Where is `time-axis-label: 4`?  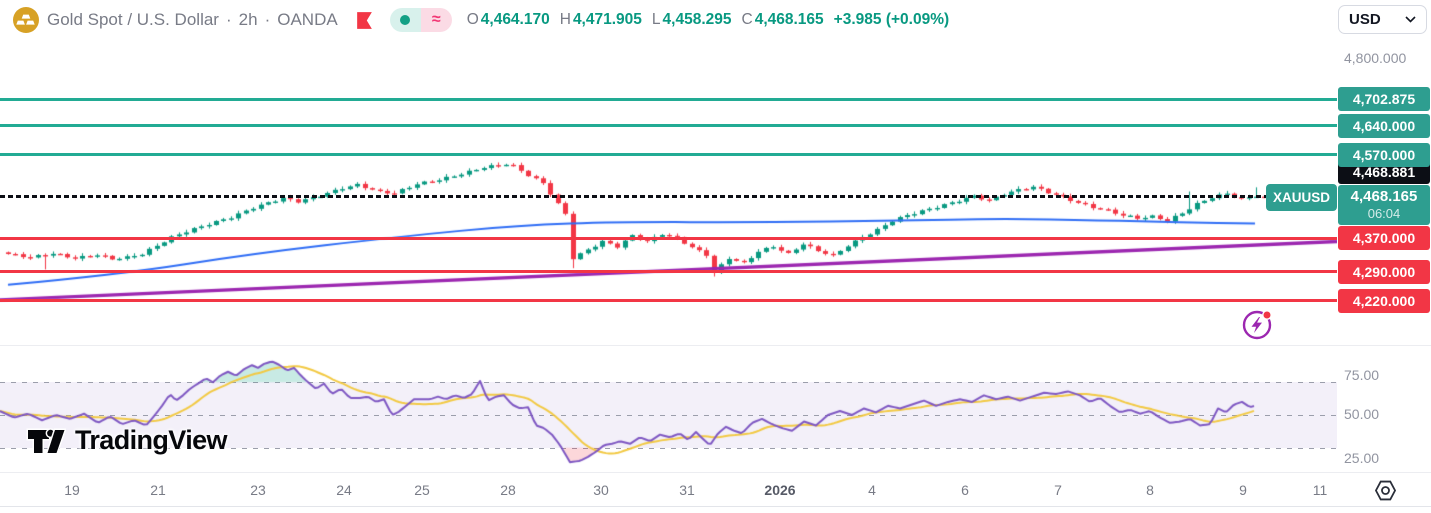
time-axis-label: 4 is located at coordinates (872, 490).